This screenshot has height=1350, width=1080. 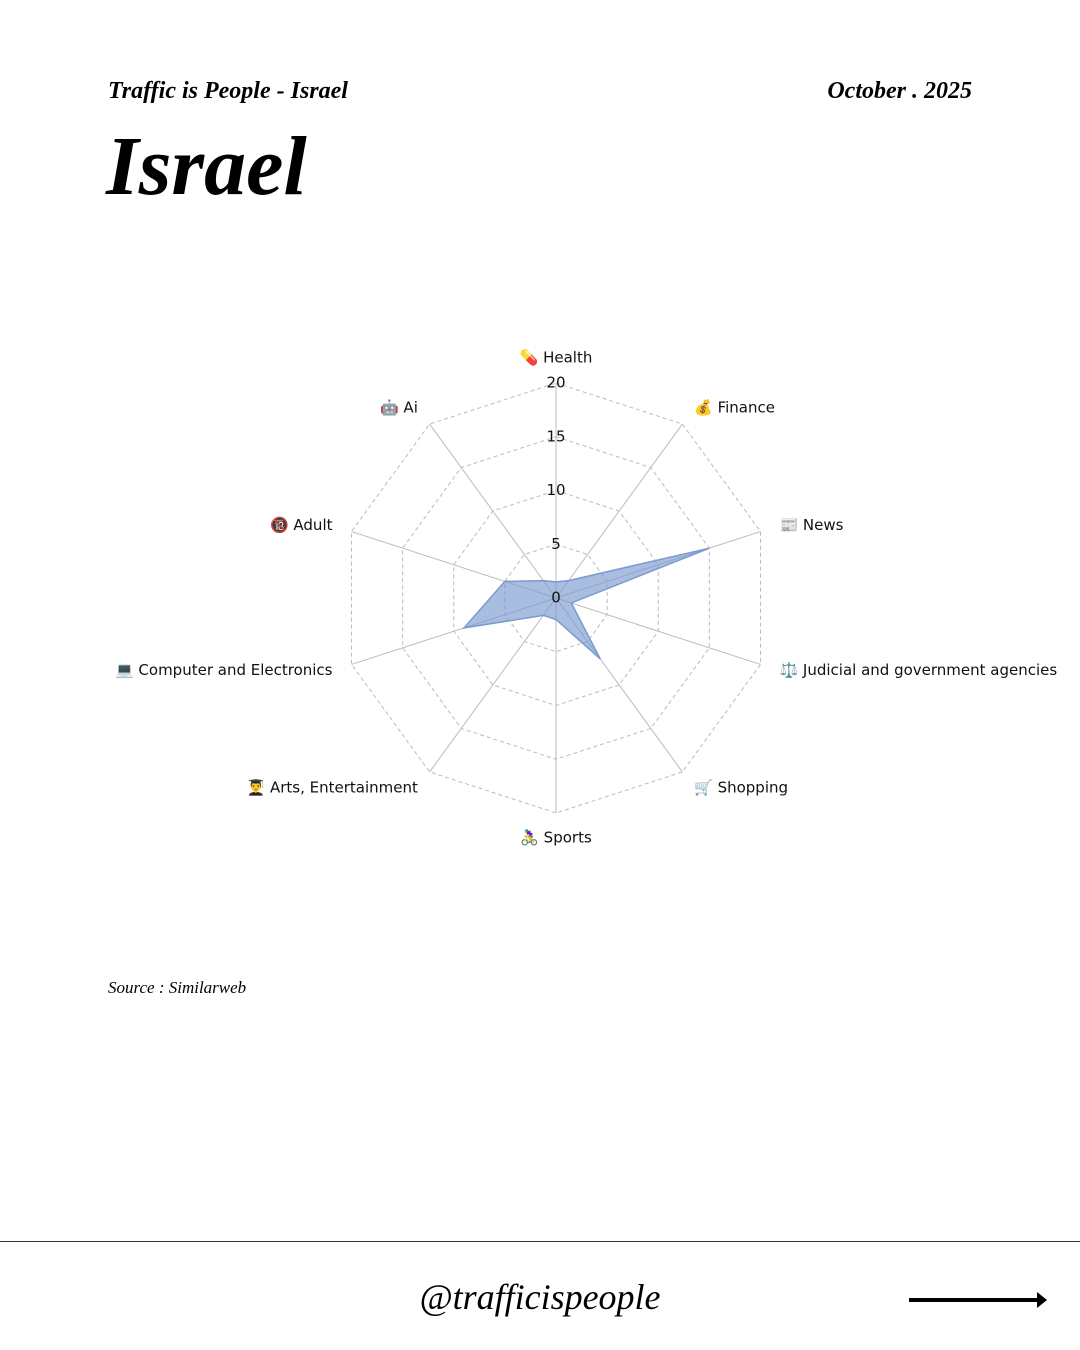 I want to click on tick-label: 5, so click(x=556, y=544).